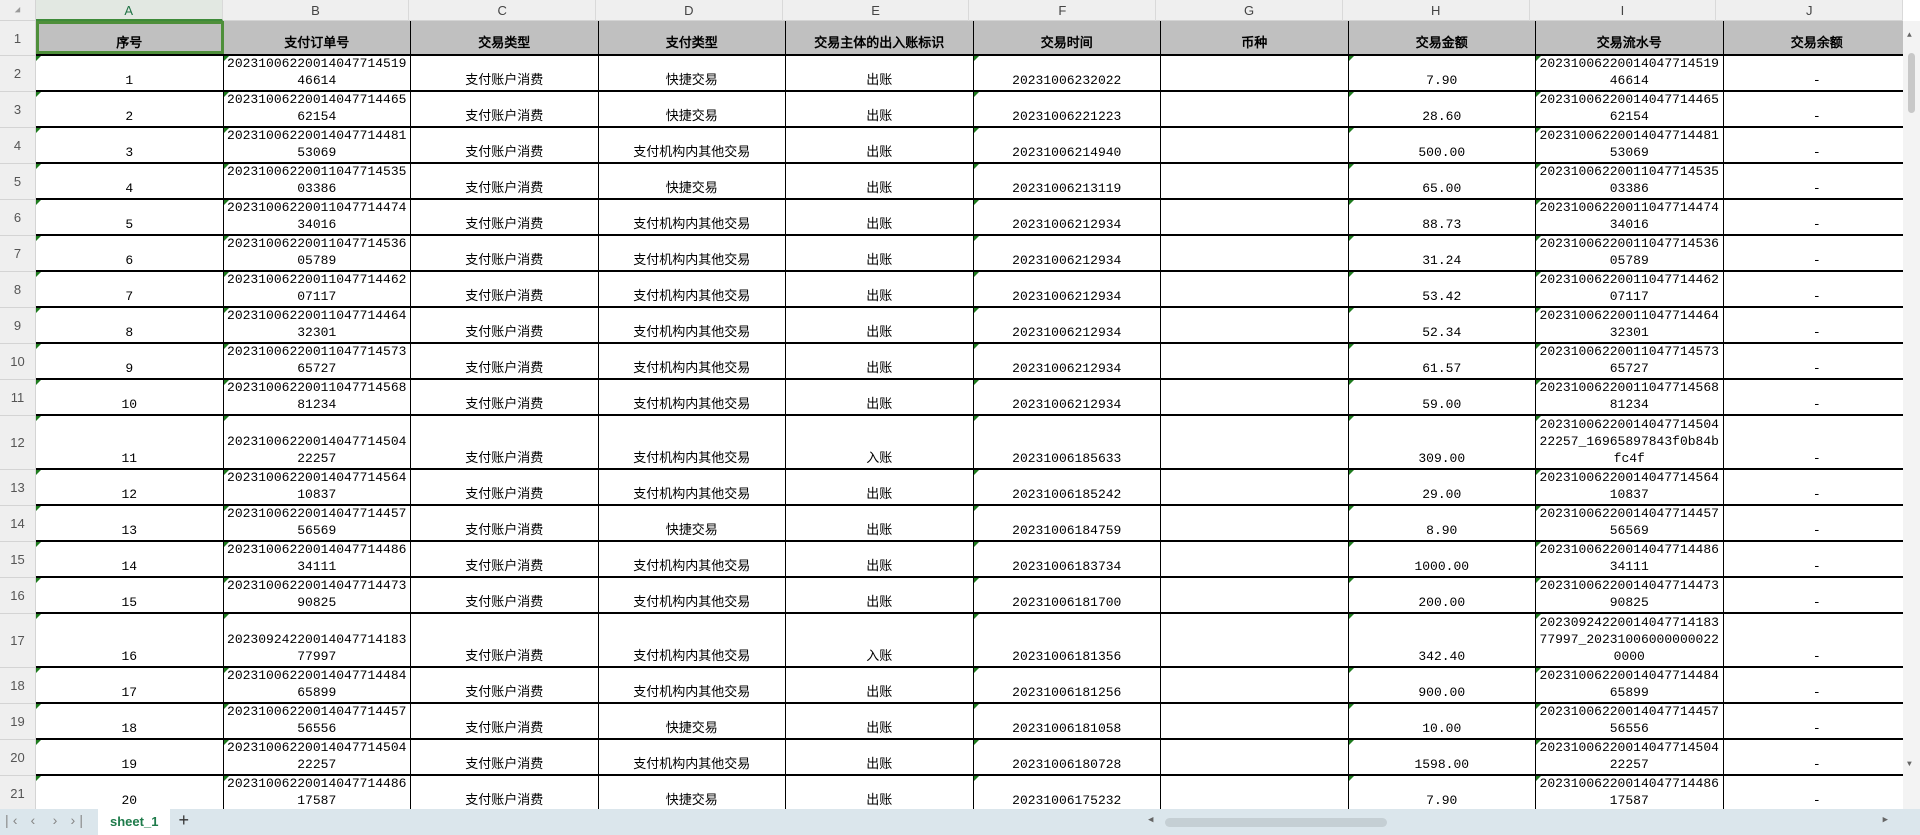 This screenshot has width=1920, height=835. I want to click on cell-F: 20231006181356, so click(1067, 640).